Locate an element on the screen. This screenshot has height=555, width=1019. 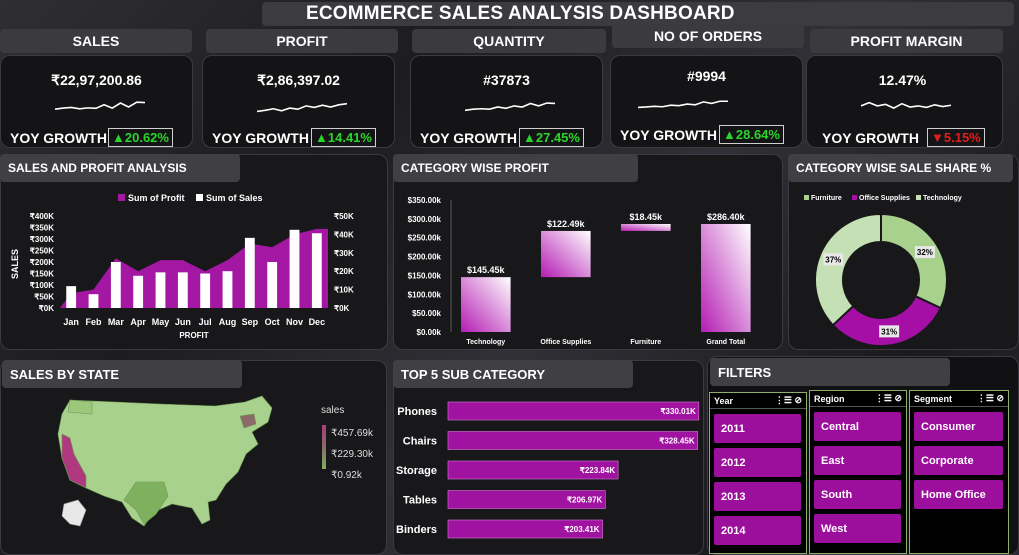
y-tick-subcategory: Tables is located at coordinates (420, 501).